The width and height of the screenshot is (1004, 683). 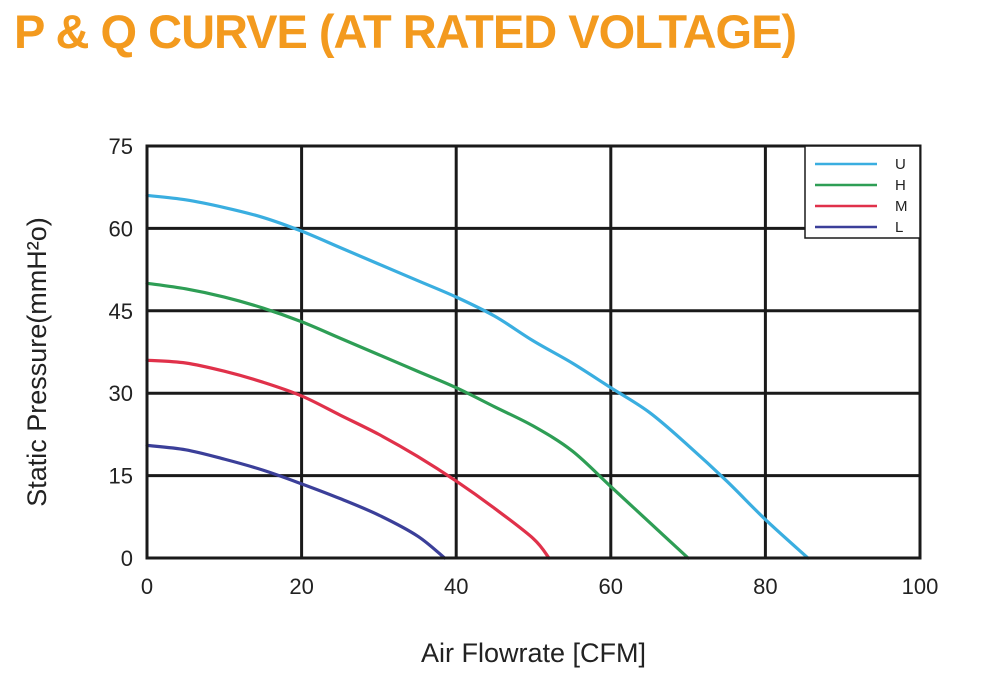 What do you see at coordinates (920, 586) in the screenshot?
I see `x-tick-label: 100` at bounding box center [920, 586].